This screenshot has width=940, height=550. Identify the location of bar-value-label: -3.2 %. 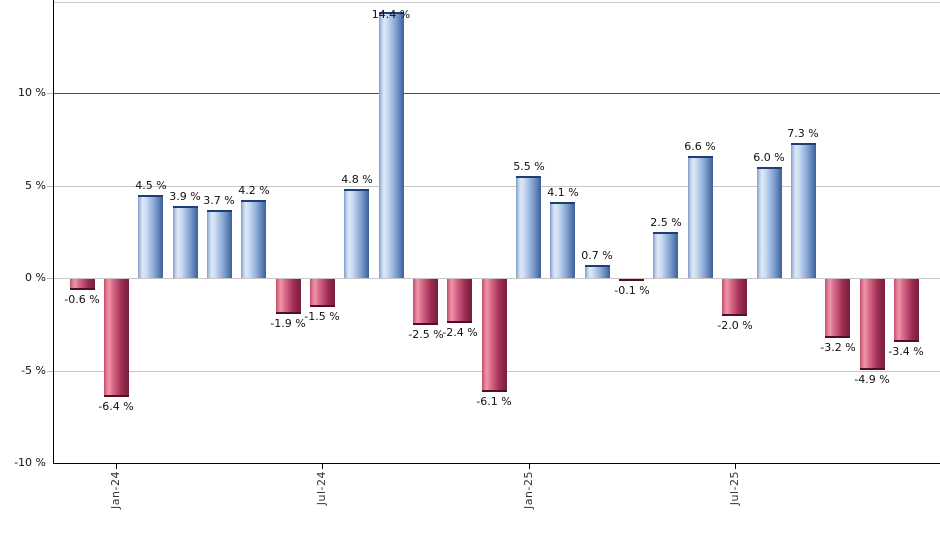
(838, 347).